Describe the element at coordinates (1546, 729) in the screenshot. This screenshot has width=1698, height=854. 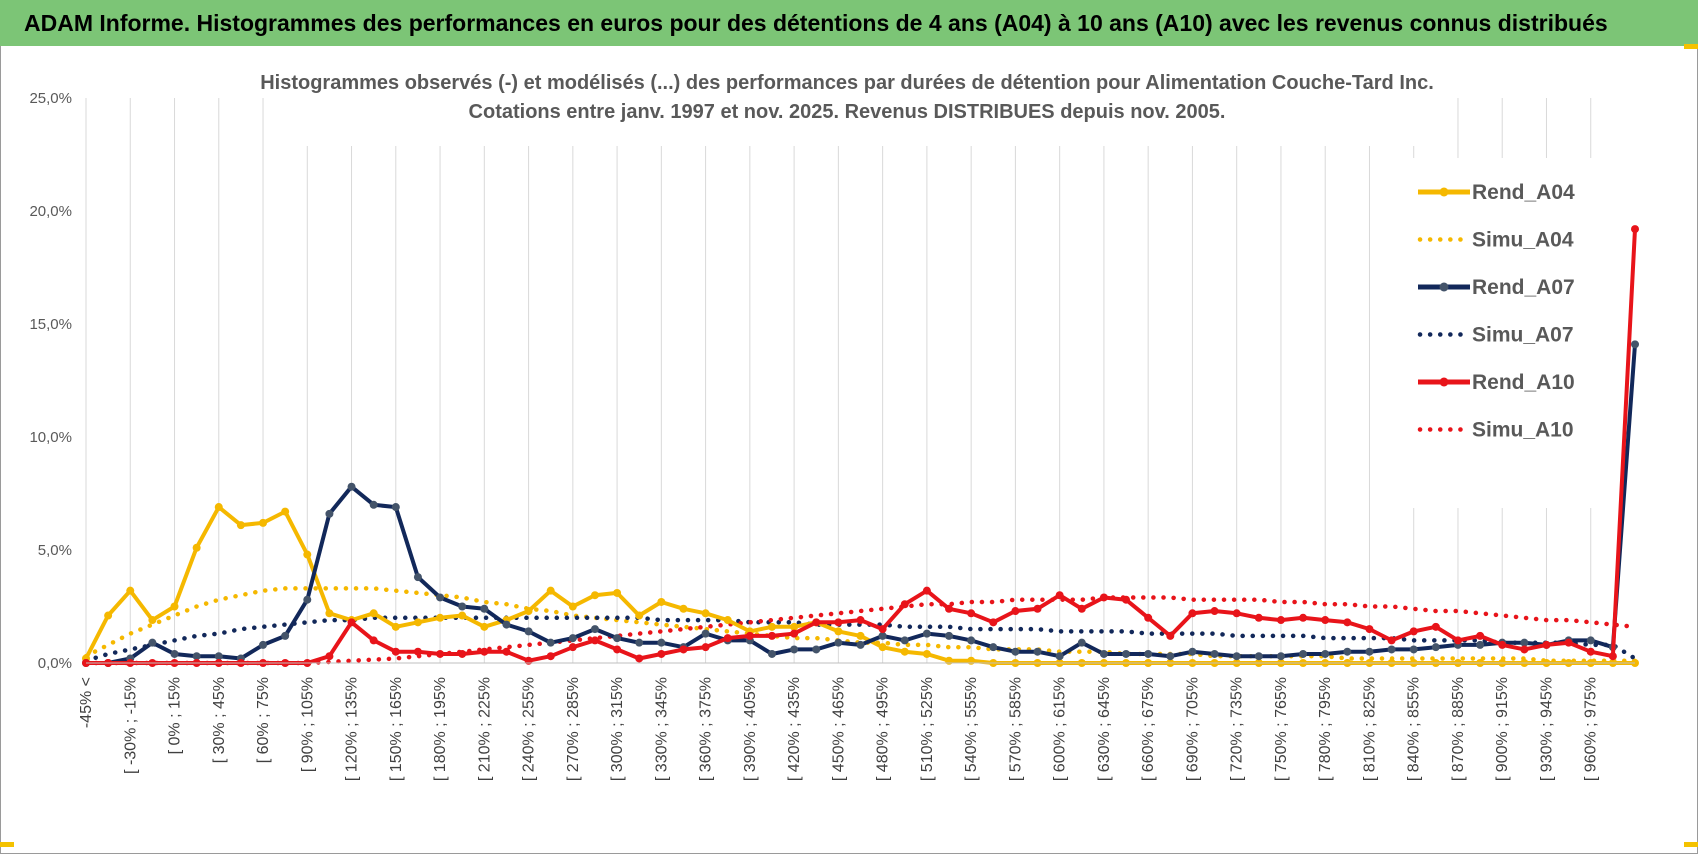
I see `x-tick-label: [ 930% ; 945%` at that location.